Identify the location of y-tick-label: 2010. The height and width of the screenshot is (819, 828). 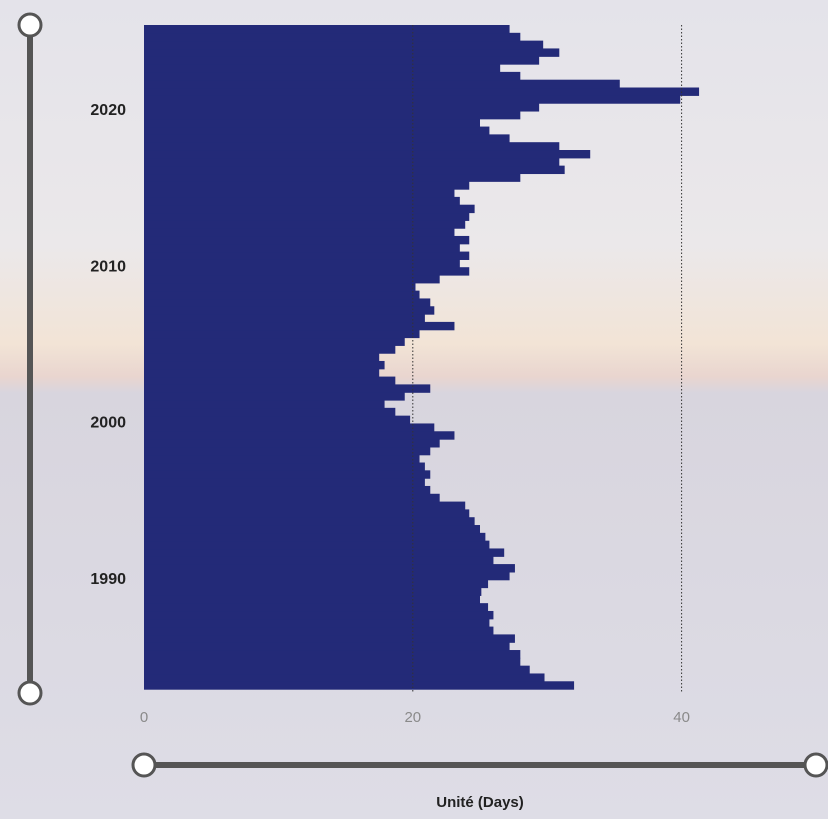
(108, 266).